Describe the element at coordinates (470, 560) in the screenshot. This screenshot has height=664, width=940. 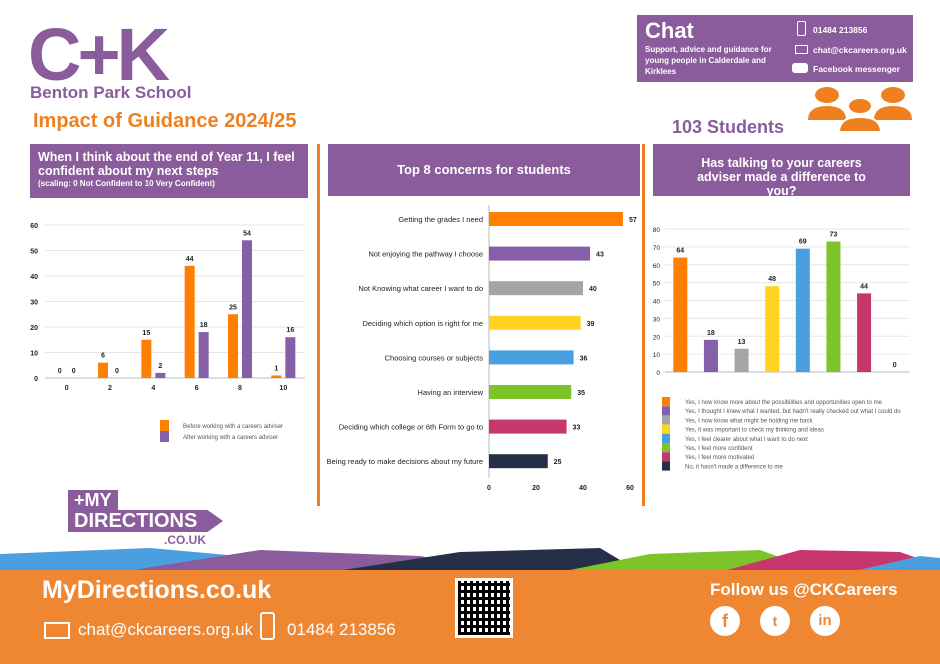
I see `decorative-stripe` at that location.